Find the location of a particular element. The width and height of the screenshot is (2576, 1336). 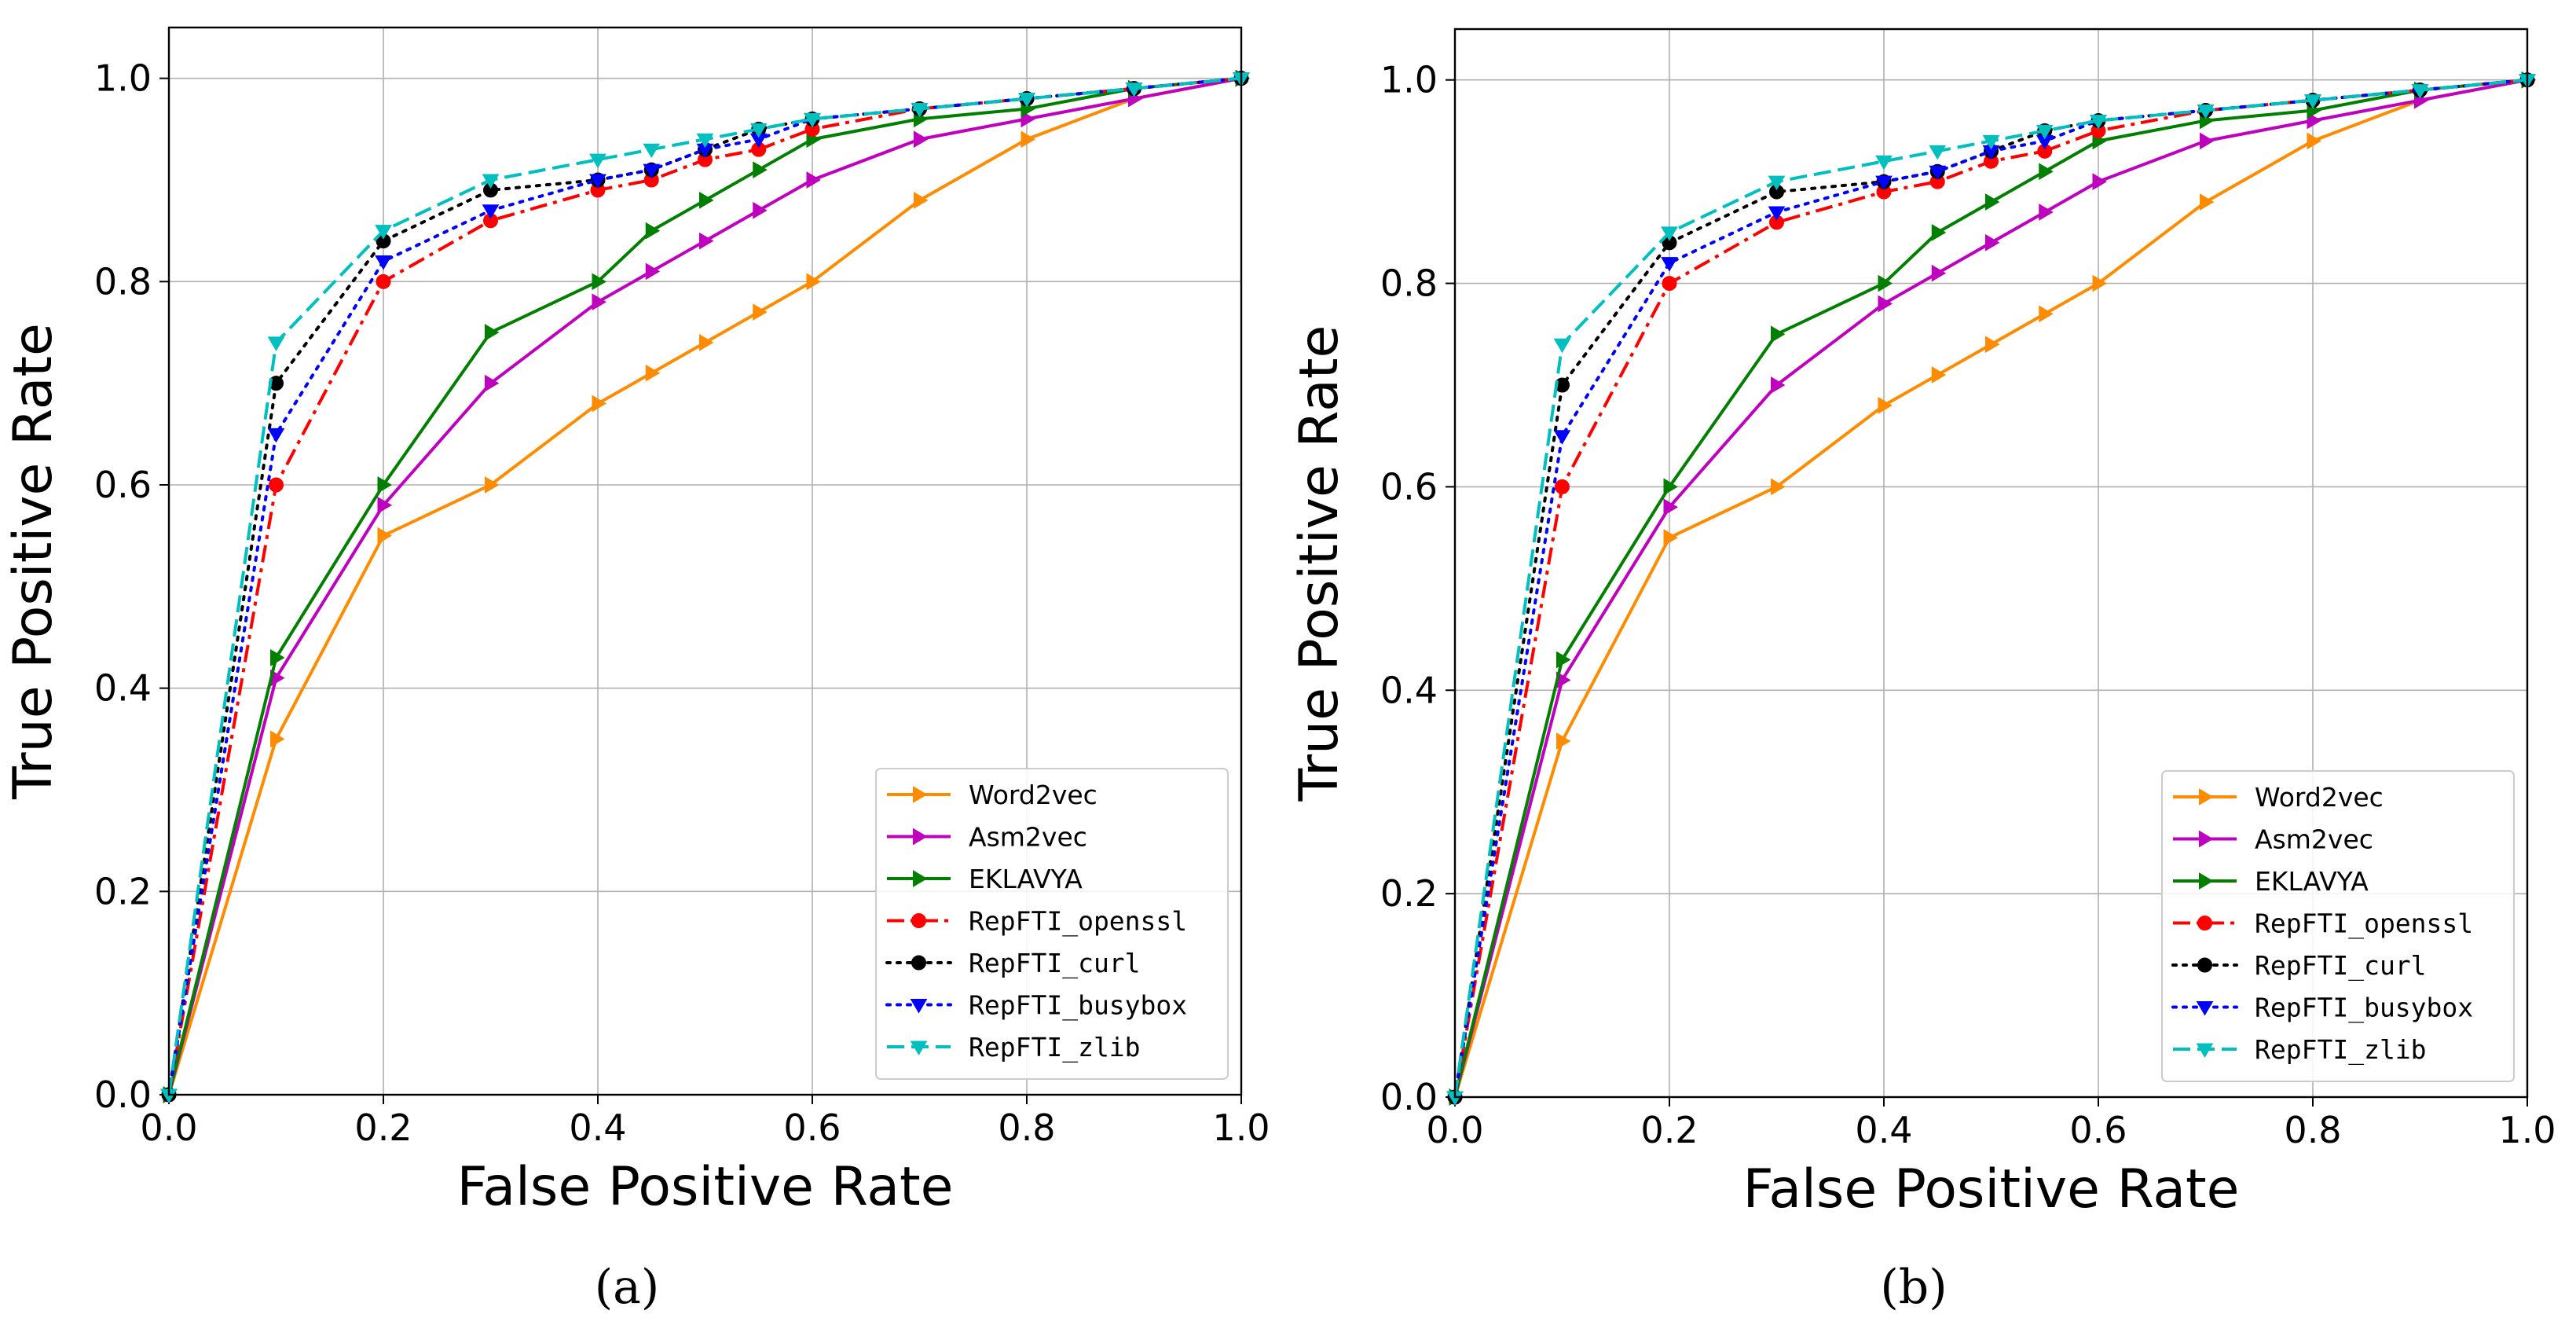

y-tick-label: 0.6 is located at coordinates (1409, 486).